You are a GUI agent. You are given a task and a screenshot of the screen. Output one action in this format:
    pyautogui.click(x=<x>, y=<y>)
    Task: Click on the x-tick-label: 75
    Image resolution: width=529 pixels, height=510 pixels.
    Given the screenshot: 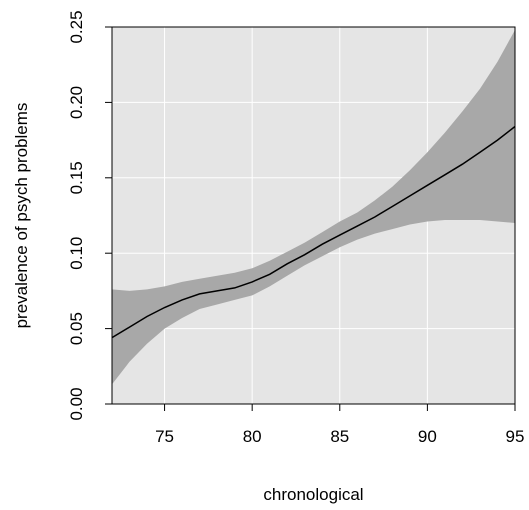 What is the action you would take?
    pyautogui.click(x=164, y=436)
    